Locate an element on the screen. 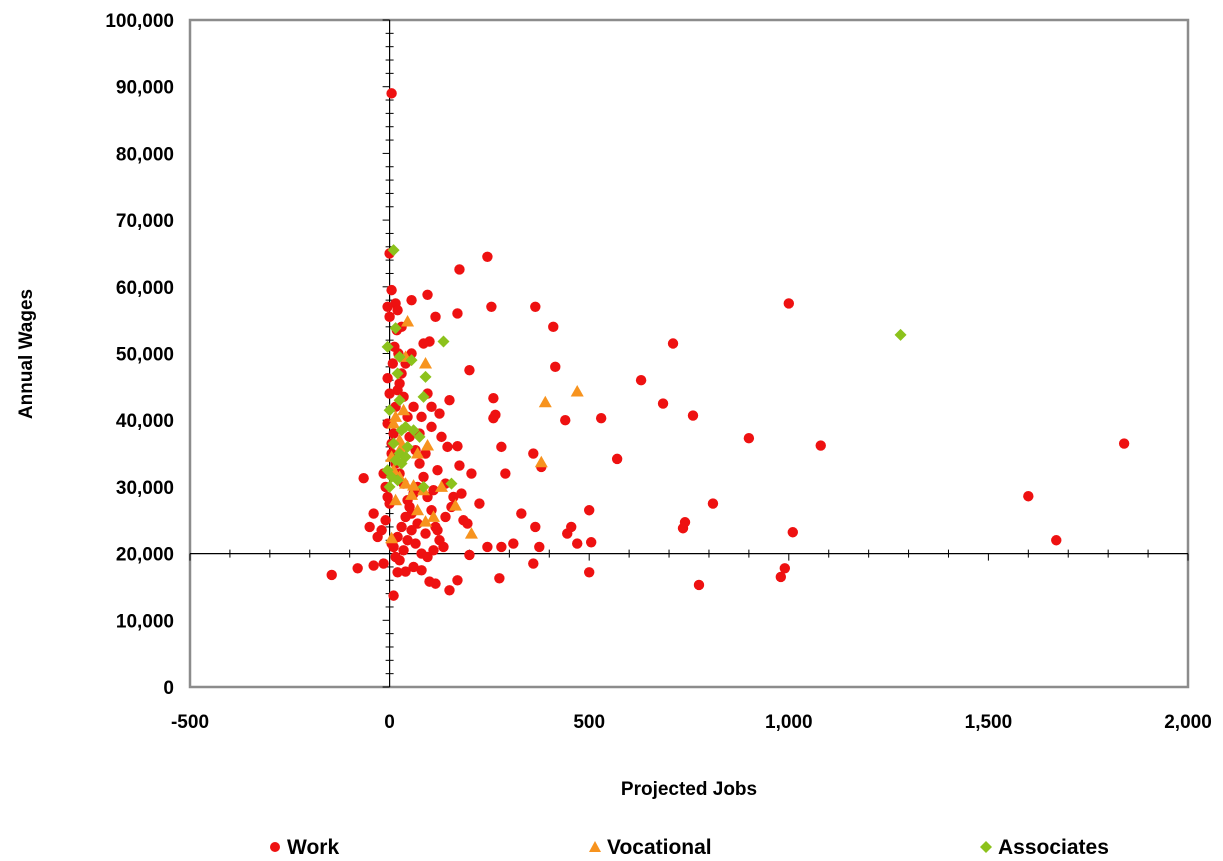 Image resolution: width=1223 pixels, height=861 pixels. x-tick-label: 1,000 is located at coordinates (789, 722).